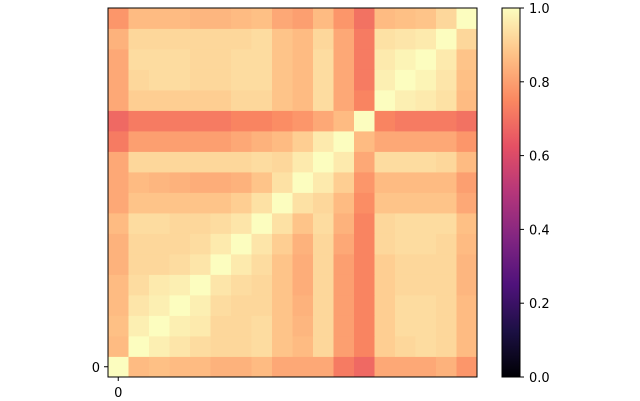  I want to click on colorbar-tick-label: 1.0, so click(539, 9).